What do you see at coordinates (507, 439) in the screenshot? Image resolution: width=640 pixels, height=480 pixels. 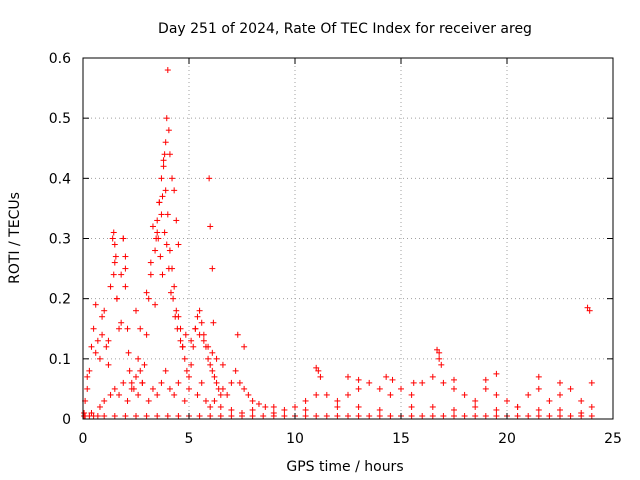 I see `x-tick-label: 20` at bounding box center [507, 439].